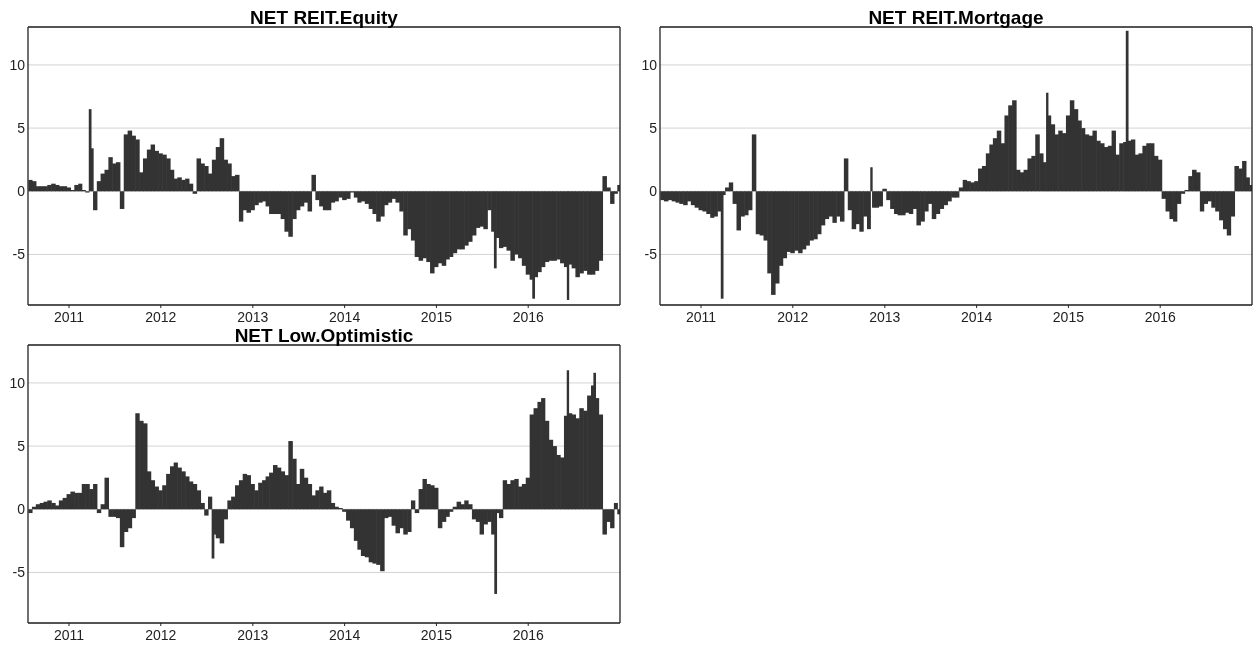 Image resolution: width=1257 pixels, height=649 pixels. I want to click on chart-title: NET REIT.Equity, so click(324, 17).